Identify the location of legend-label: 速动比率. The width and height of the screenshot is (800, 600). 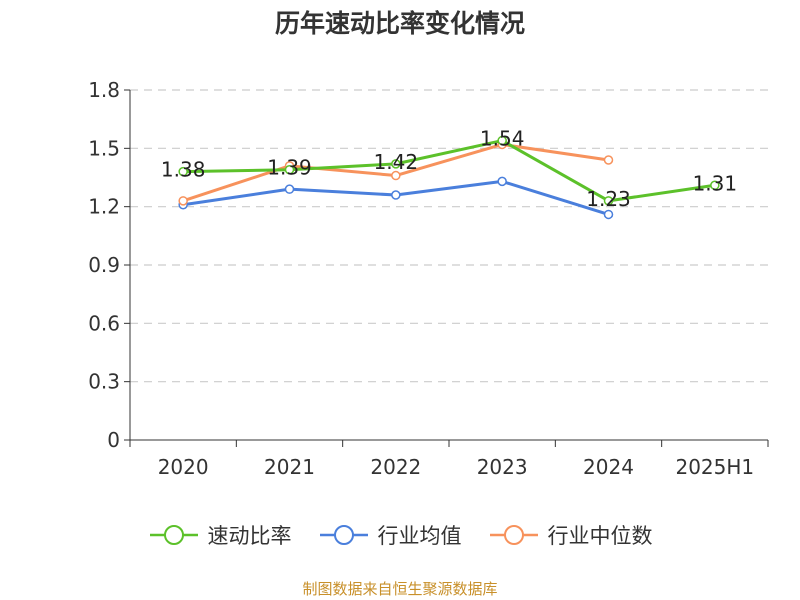
(249, 536).